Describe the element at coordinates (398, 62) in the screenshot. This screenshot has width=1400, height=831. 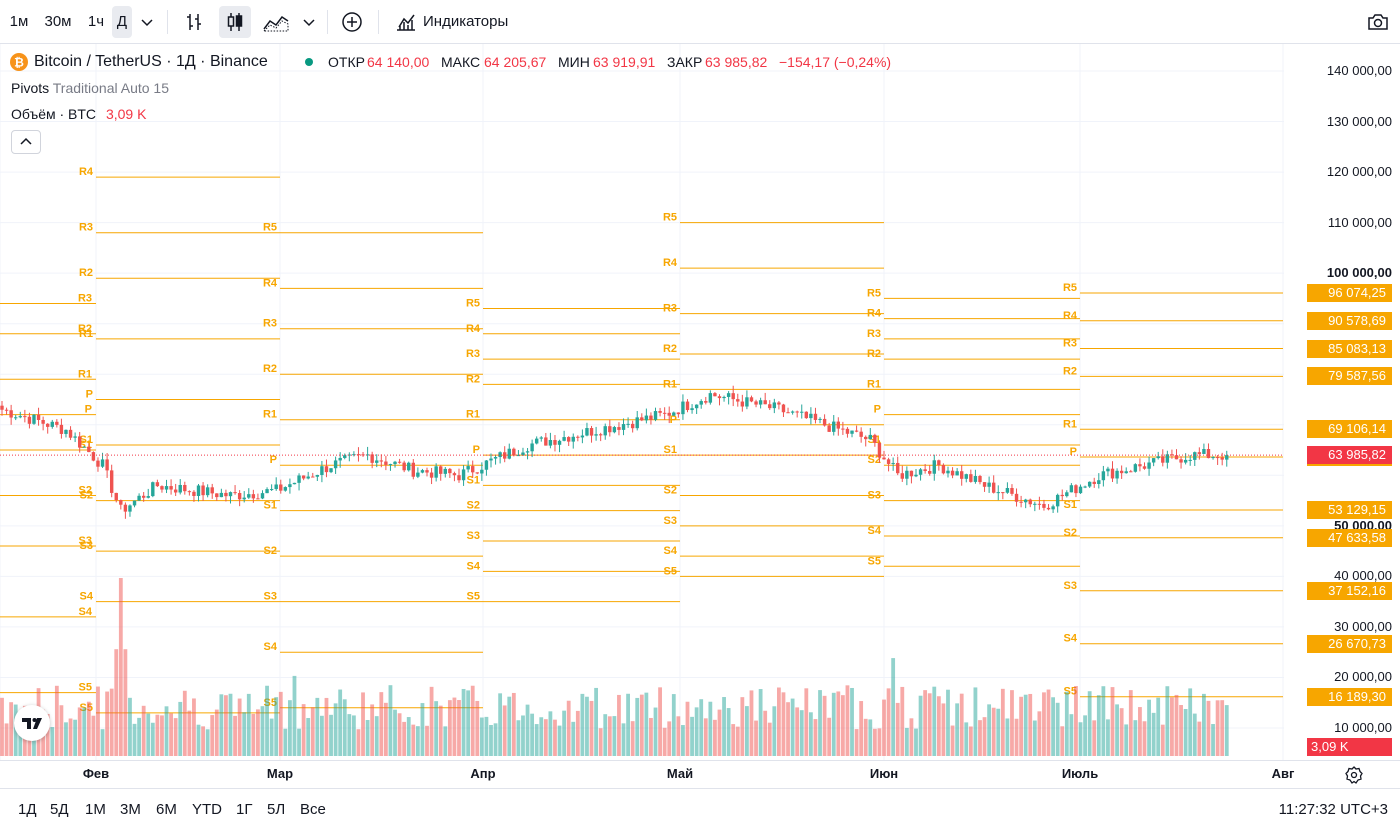
I see `open-value: 64 140,00` at that location.